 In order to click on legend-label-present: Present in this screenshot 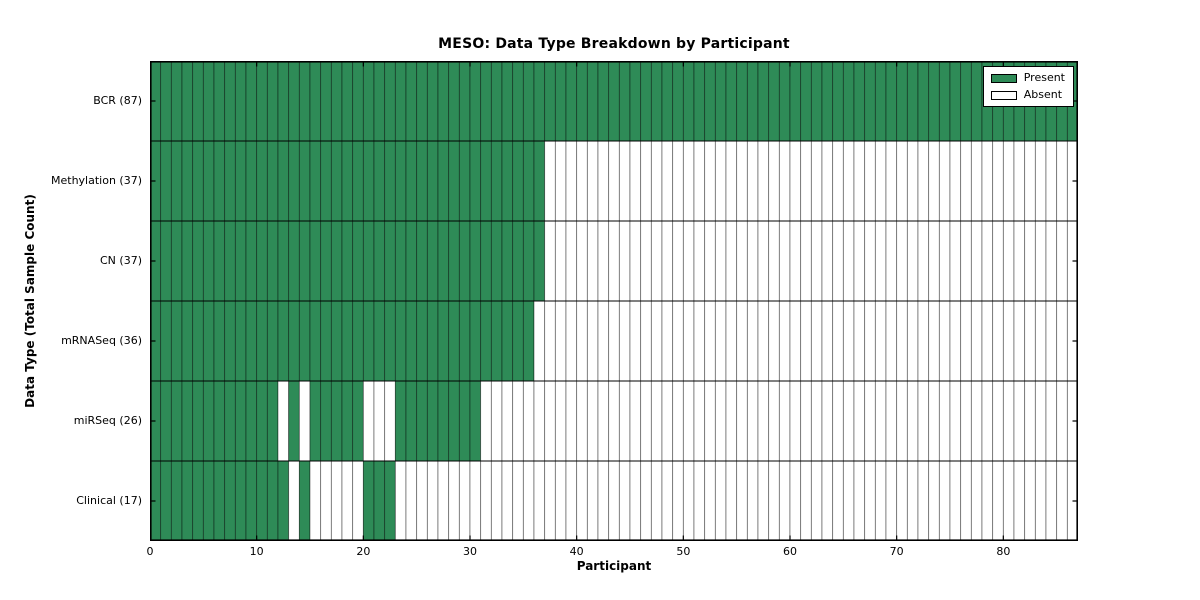, I will do `click(1044, 77)`.